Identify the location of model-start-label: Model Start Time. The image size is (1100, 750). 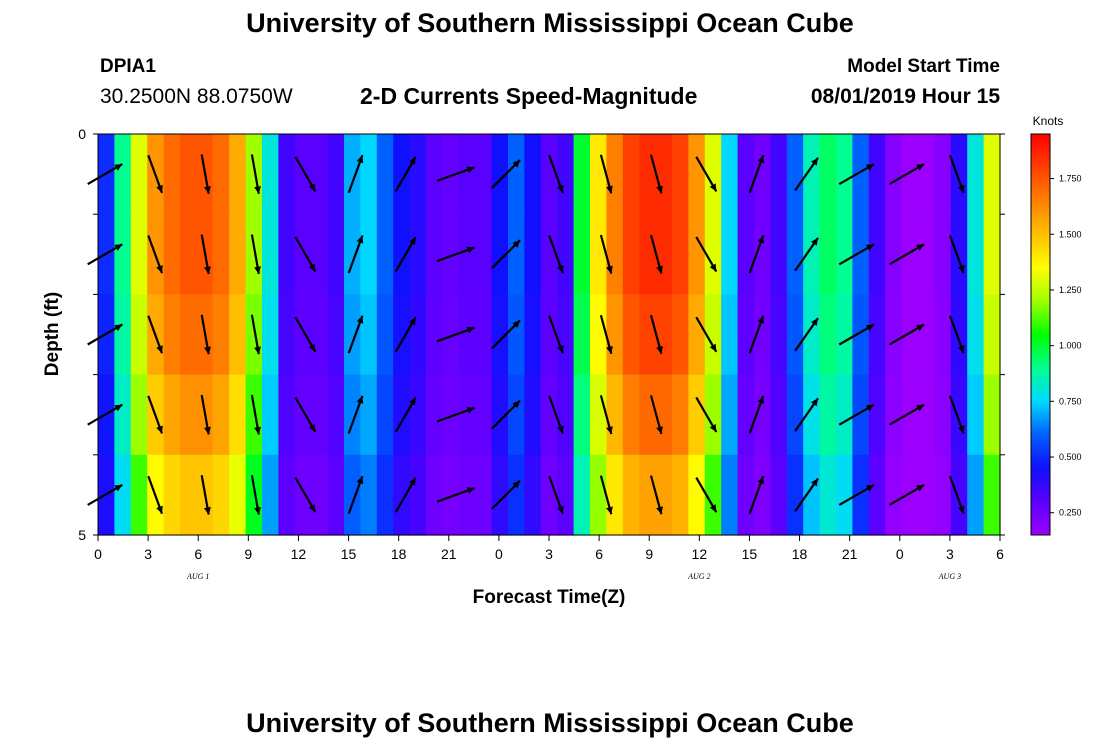
(923, 66).